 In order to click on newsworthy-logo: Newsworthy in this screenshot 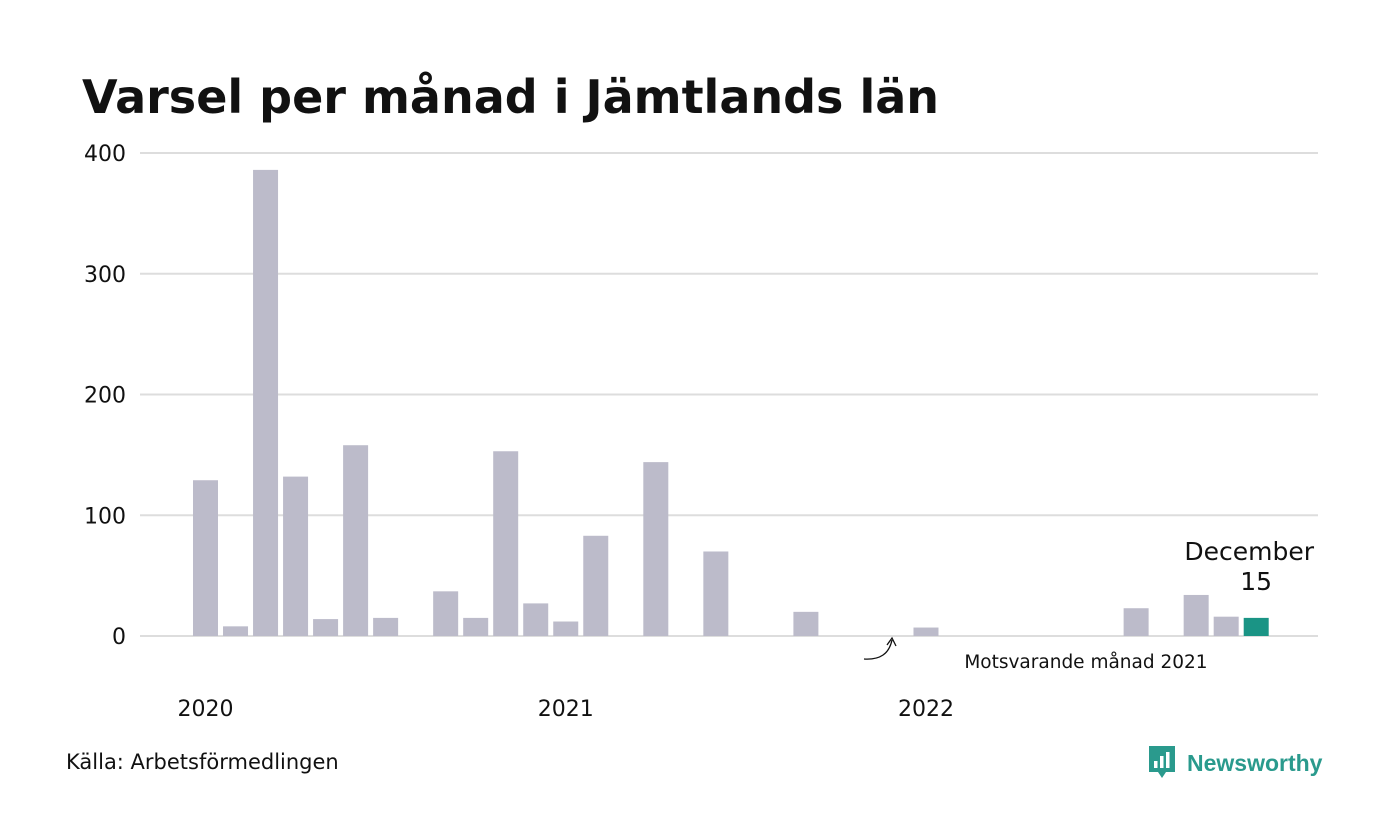, I will do `click(1234, 763)`.